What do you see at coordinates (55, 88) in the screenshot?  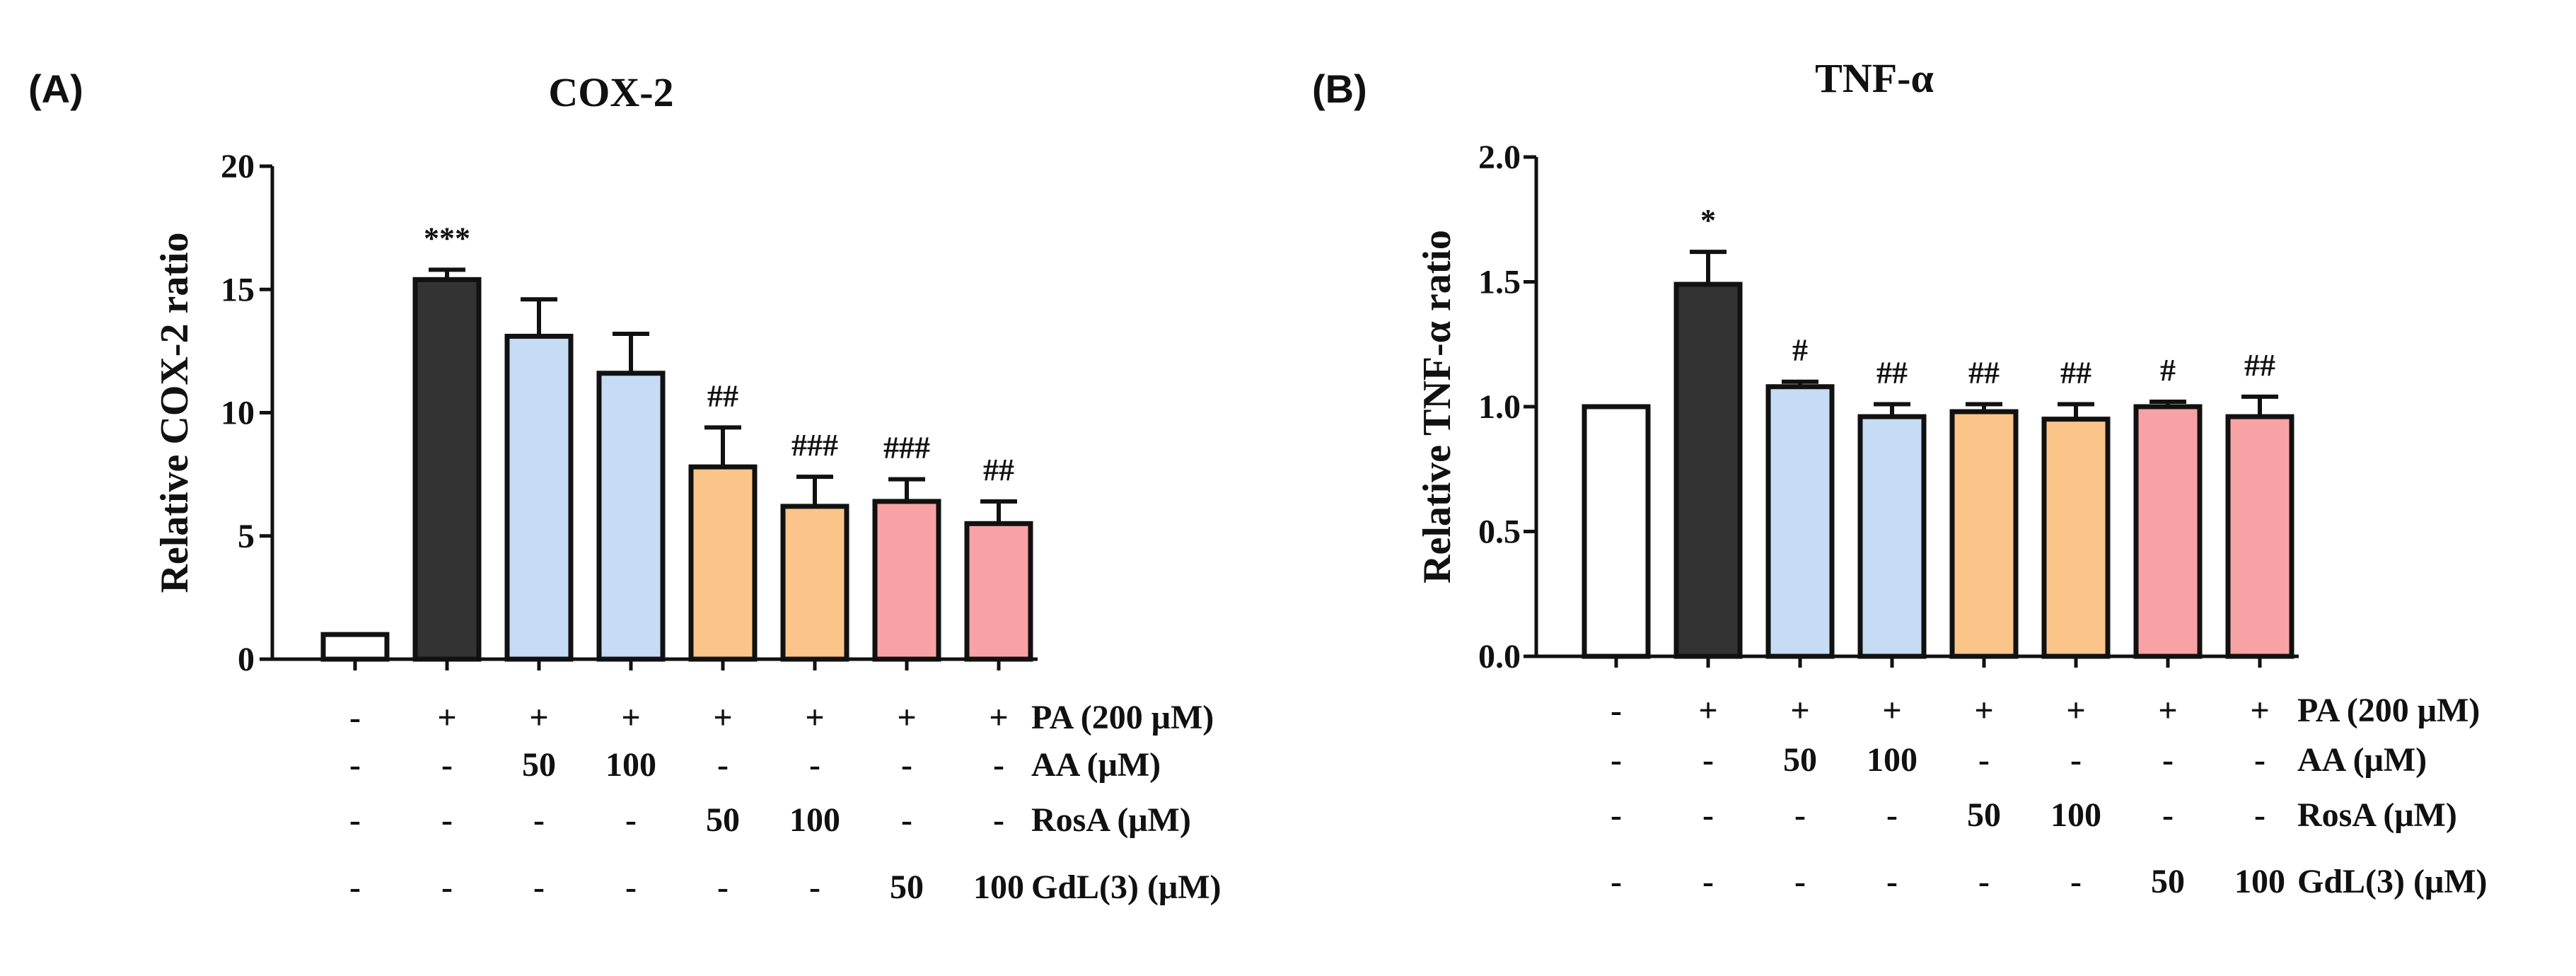 I see `panel-label: (A)` at bounding box center [55, 88].